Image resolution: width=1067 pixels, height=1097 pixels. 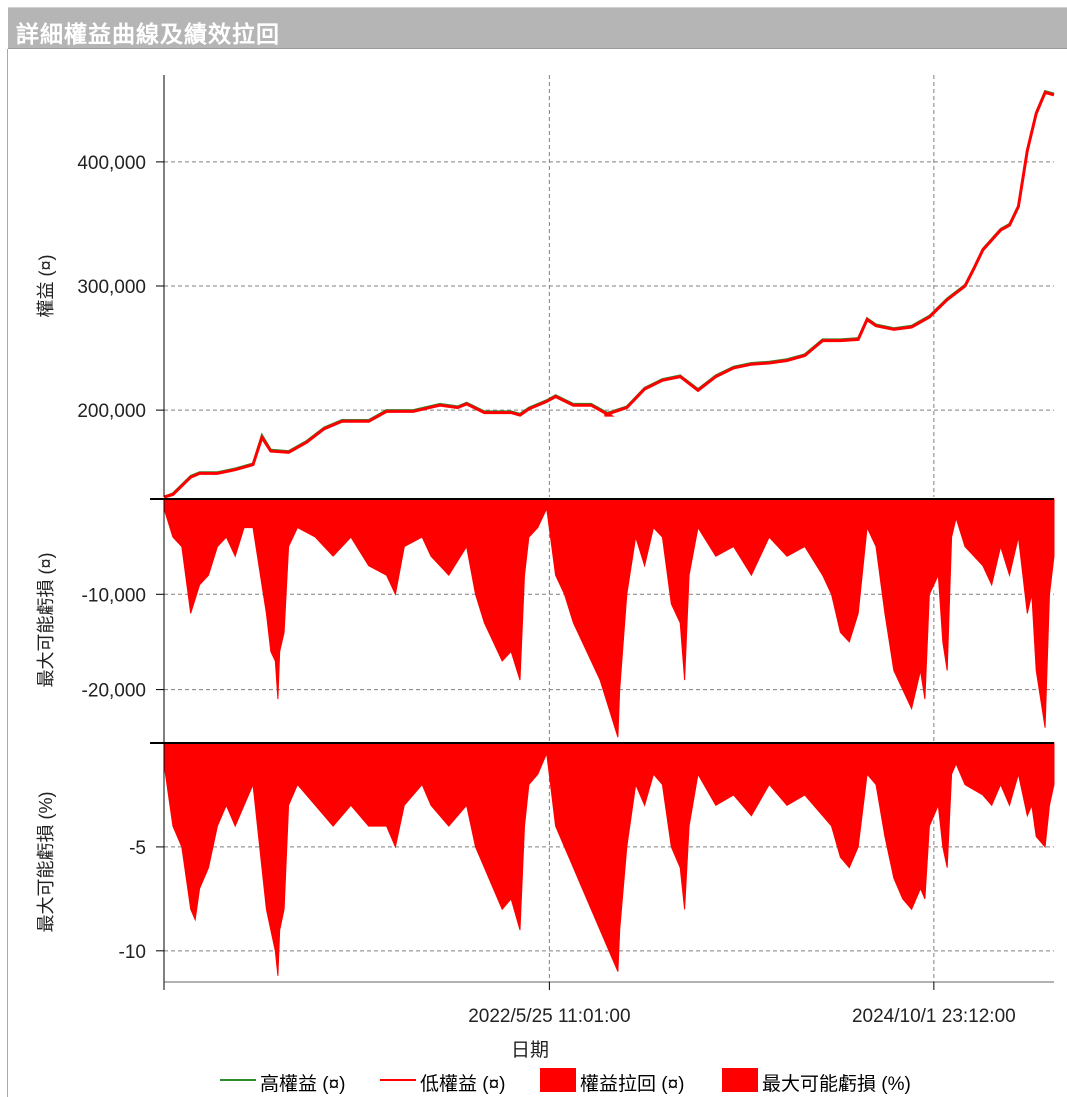 I want to click on drawdown-amount-ytick-label-1: -20,000, so click(x=114, y=691).